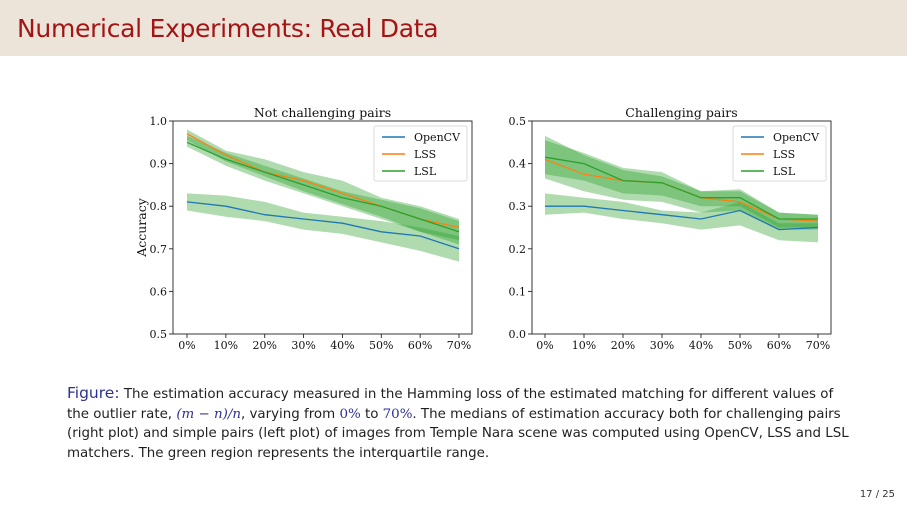  Describe the element at coordinates (322, 112) in the screenshot. I see `chart-title: Not challenging pairs` at that location.